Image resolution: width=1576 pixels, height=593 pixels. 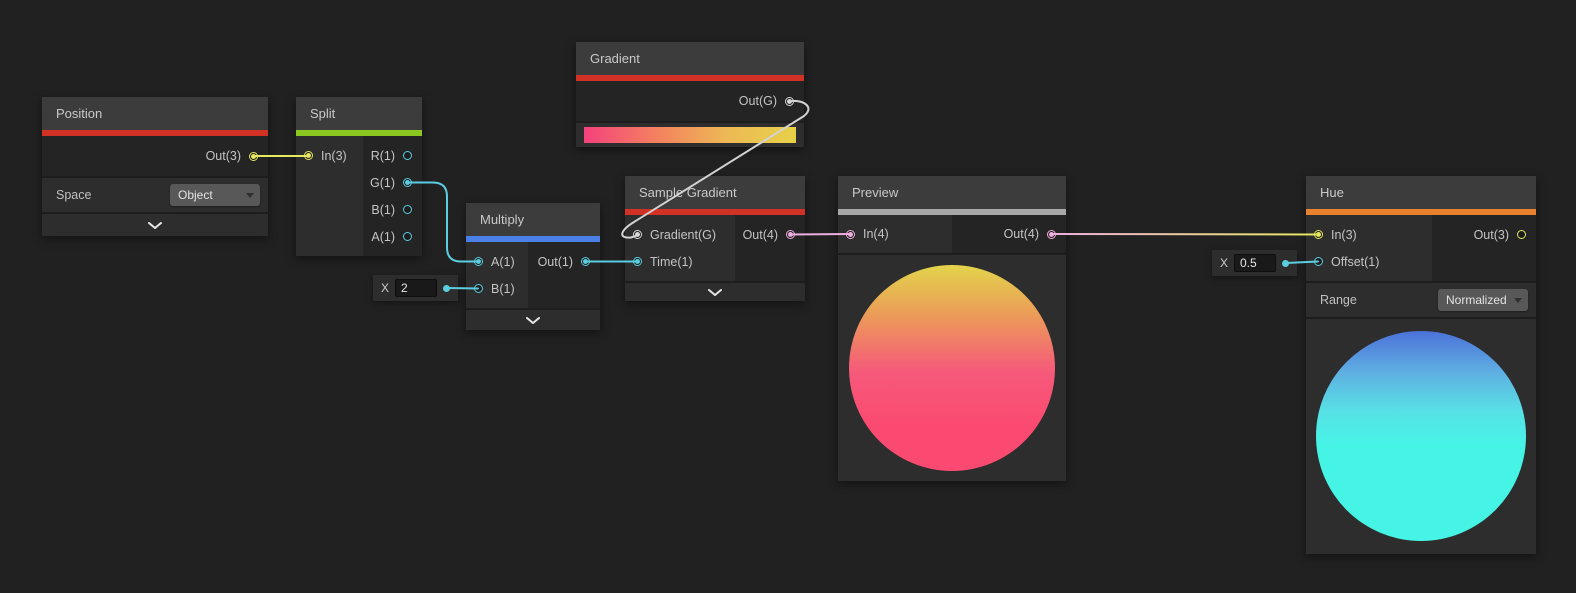 I want to click on port-hue-in3, so click(x=1318, y=234).